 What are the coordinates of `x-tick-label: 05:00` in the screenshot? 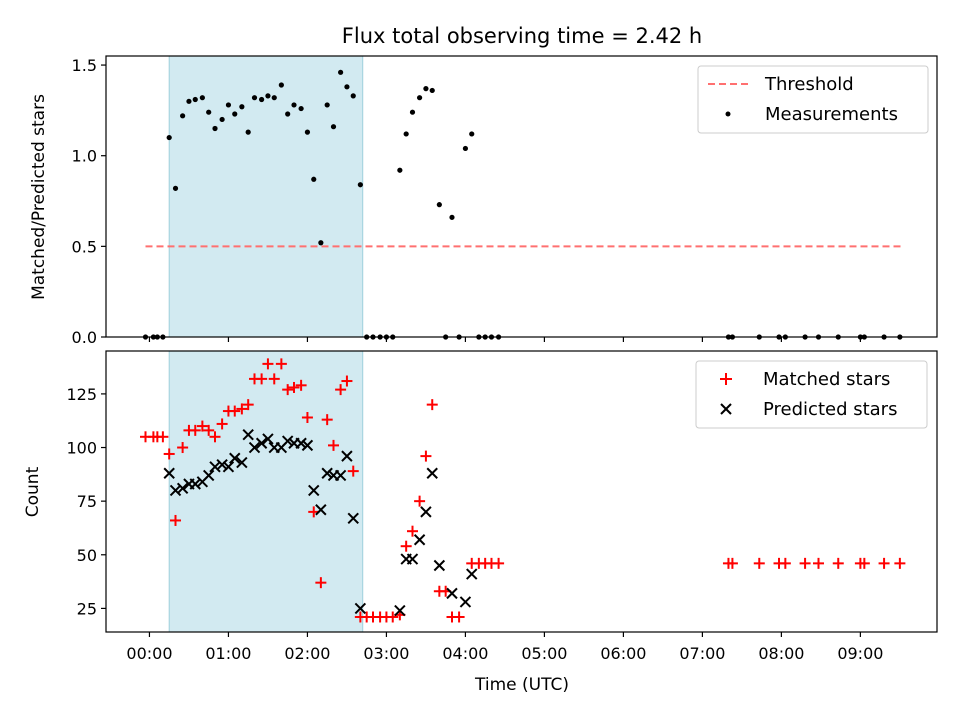 It's located at (544, 653).